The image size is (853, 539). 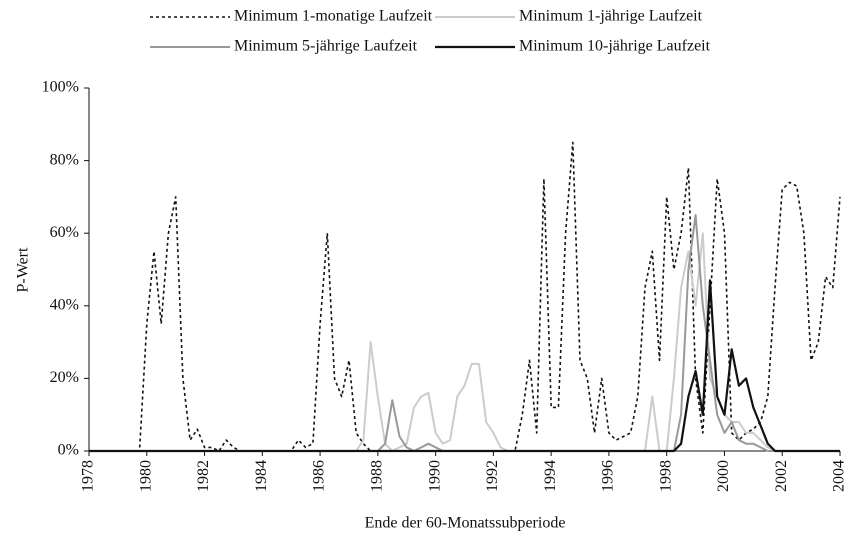 What do you see at coordinates (64, 377) in the screenshot?
I see `y-tick-label: 20%` at bounding box center [64, 377].